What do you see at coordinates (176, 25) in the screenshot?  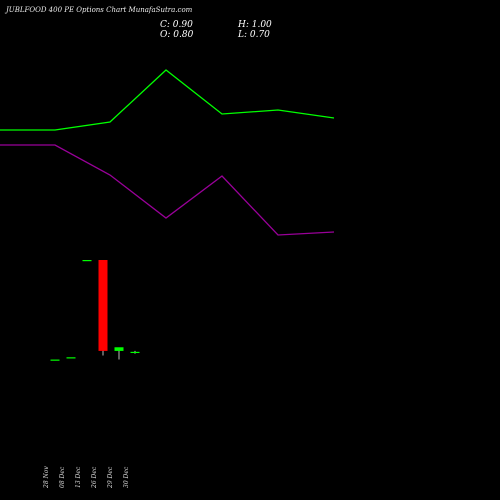 I see `close-value: C: 0.90` at bounding box center [176, 25].